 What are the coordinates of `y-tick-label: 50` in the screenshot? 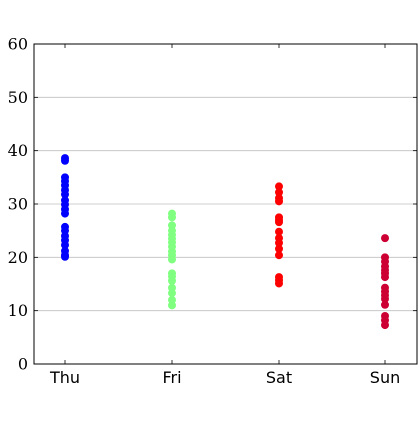 It's located at (18, 97).